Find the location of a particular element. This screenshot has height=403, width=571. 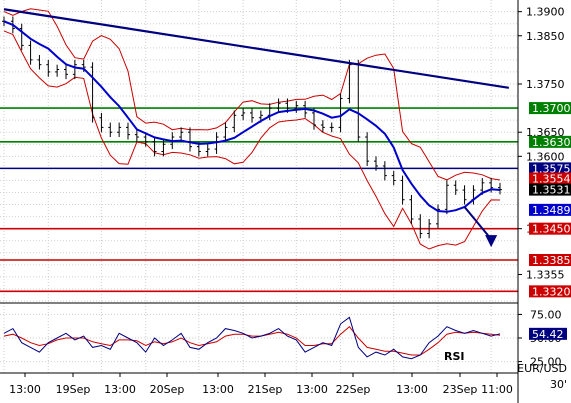

time-axis-label: 20Sep is located at coordinates (167, 389).